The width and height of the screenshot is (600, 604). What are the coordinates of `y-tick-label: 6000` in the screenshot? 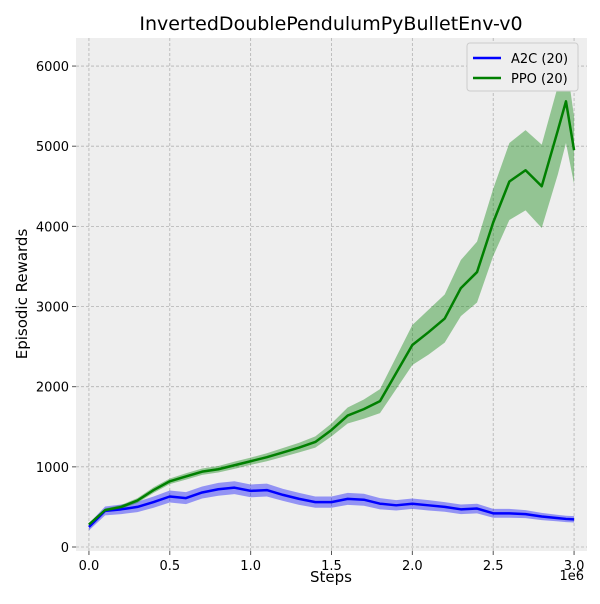 It's located at (52, 67).